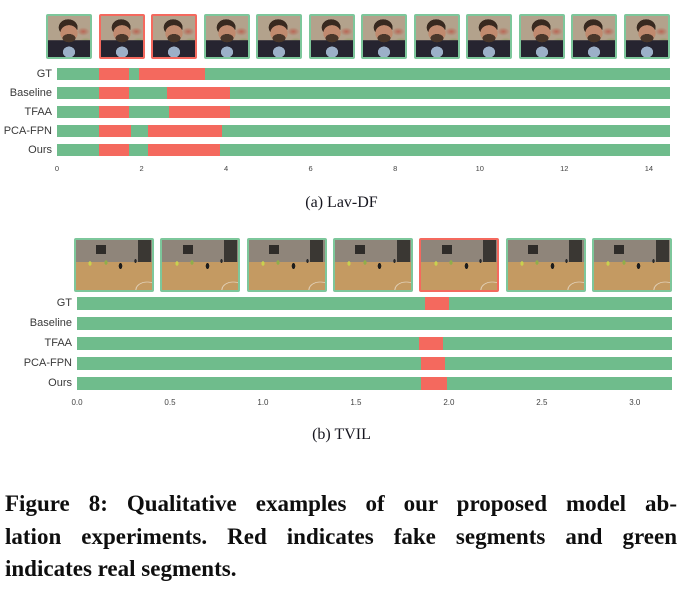  Describe the element at coordinates (449, 402) in the screenshot. I see `x-tick-label: 2.0` at that location.